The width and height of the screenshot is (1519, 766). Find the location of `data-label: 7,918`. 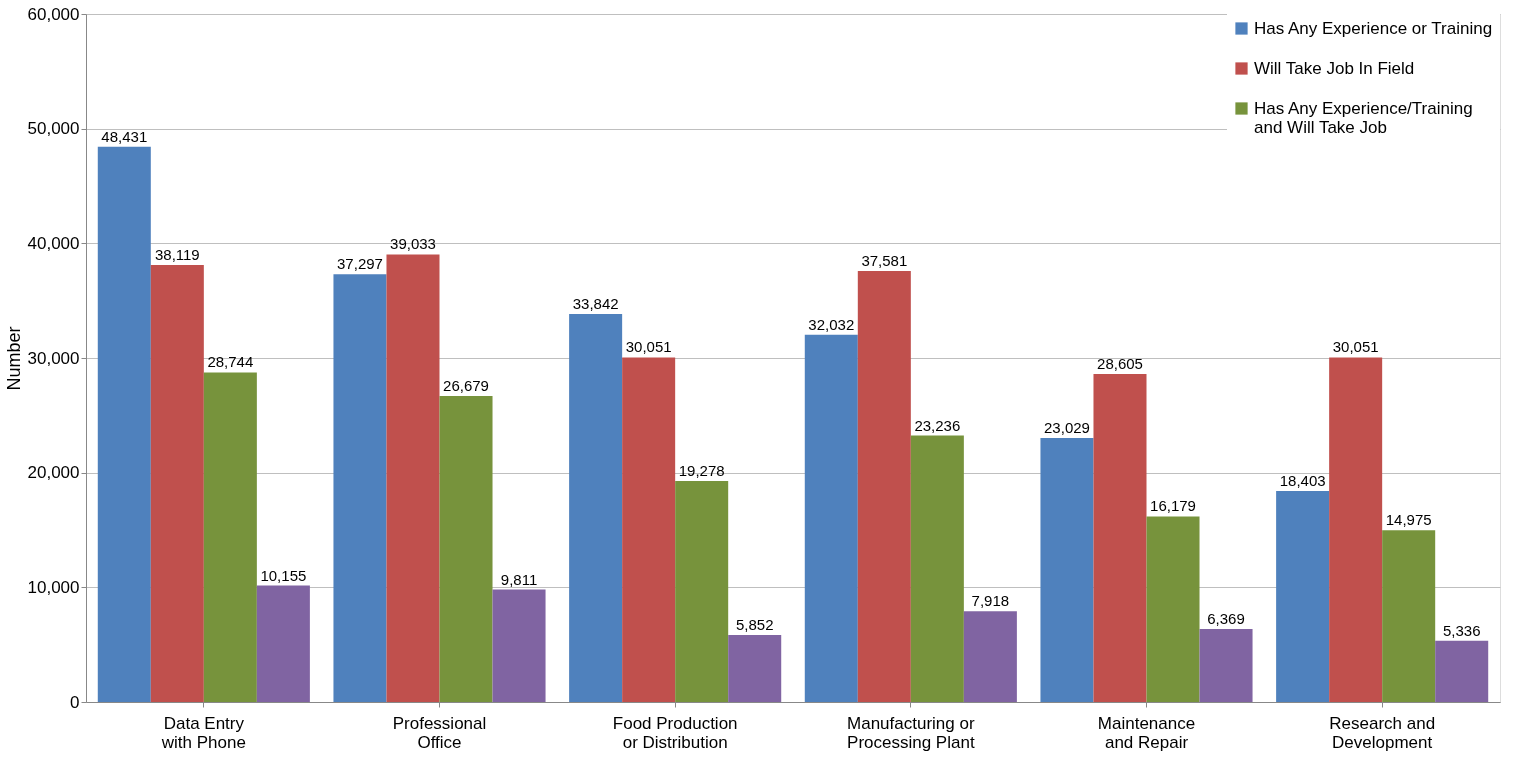

data-label: 7,918 is located at coordinates (990, 601).